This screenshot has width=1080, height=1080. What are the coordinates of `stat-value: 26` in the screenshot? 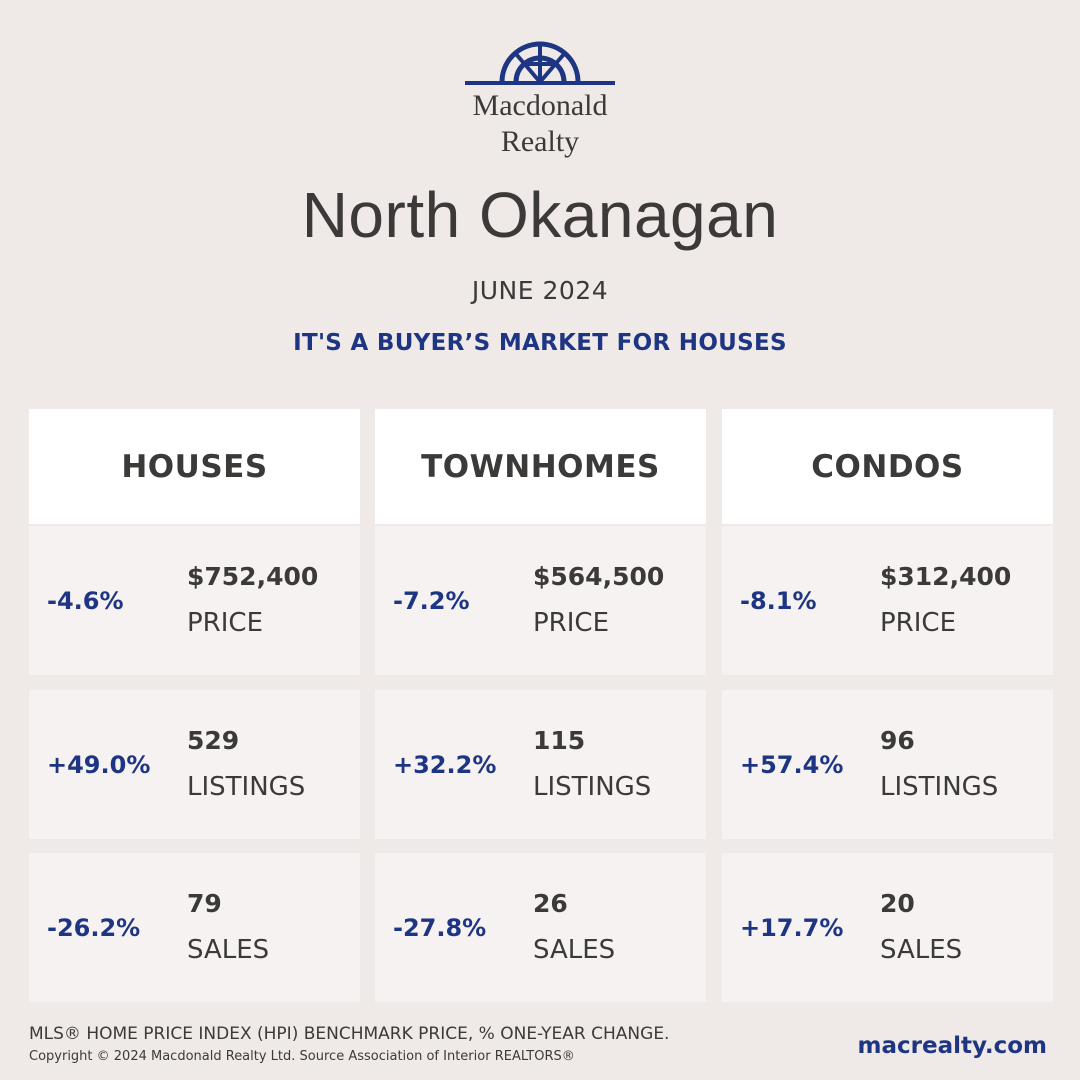 It's located at (550, 903).